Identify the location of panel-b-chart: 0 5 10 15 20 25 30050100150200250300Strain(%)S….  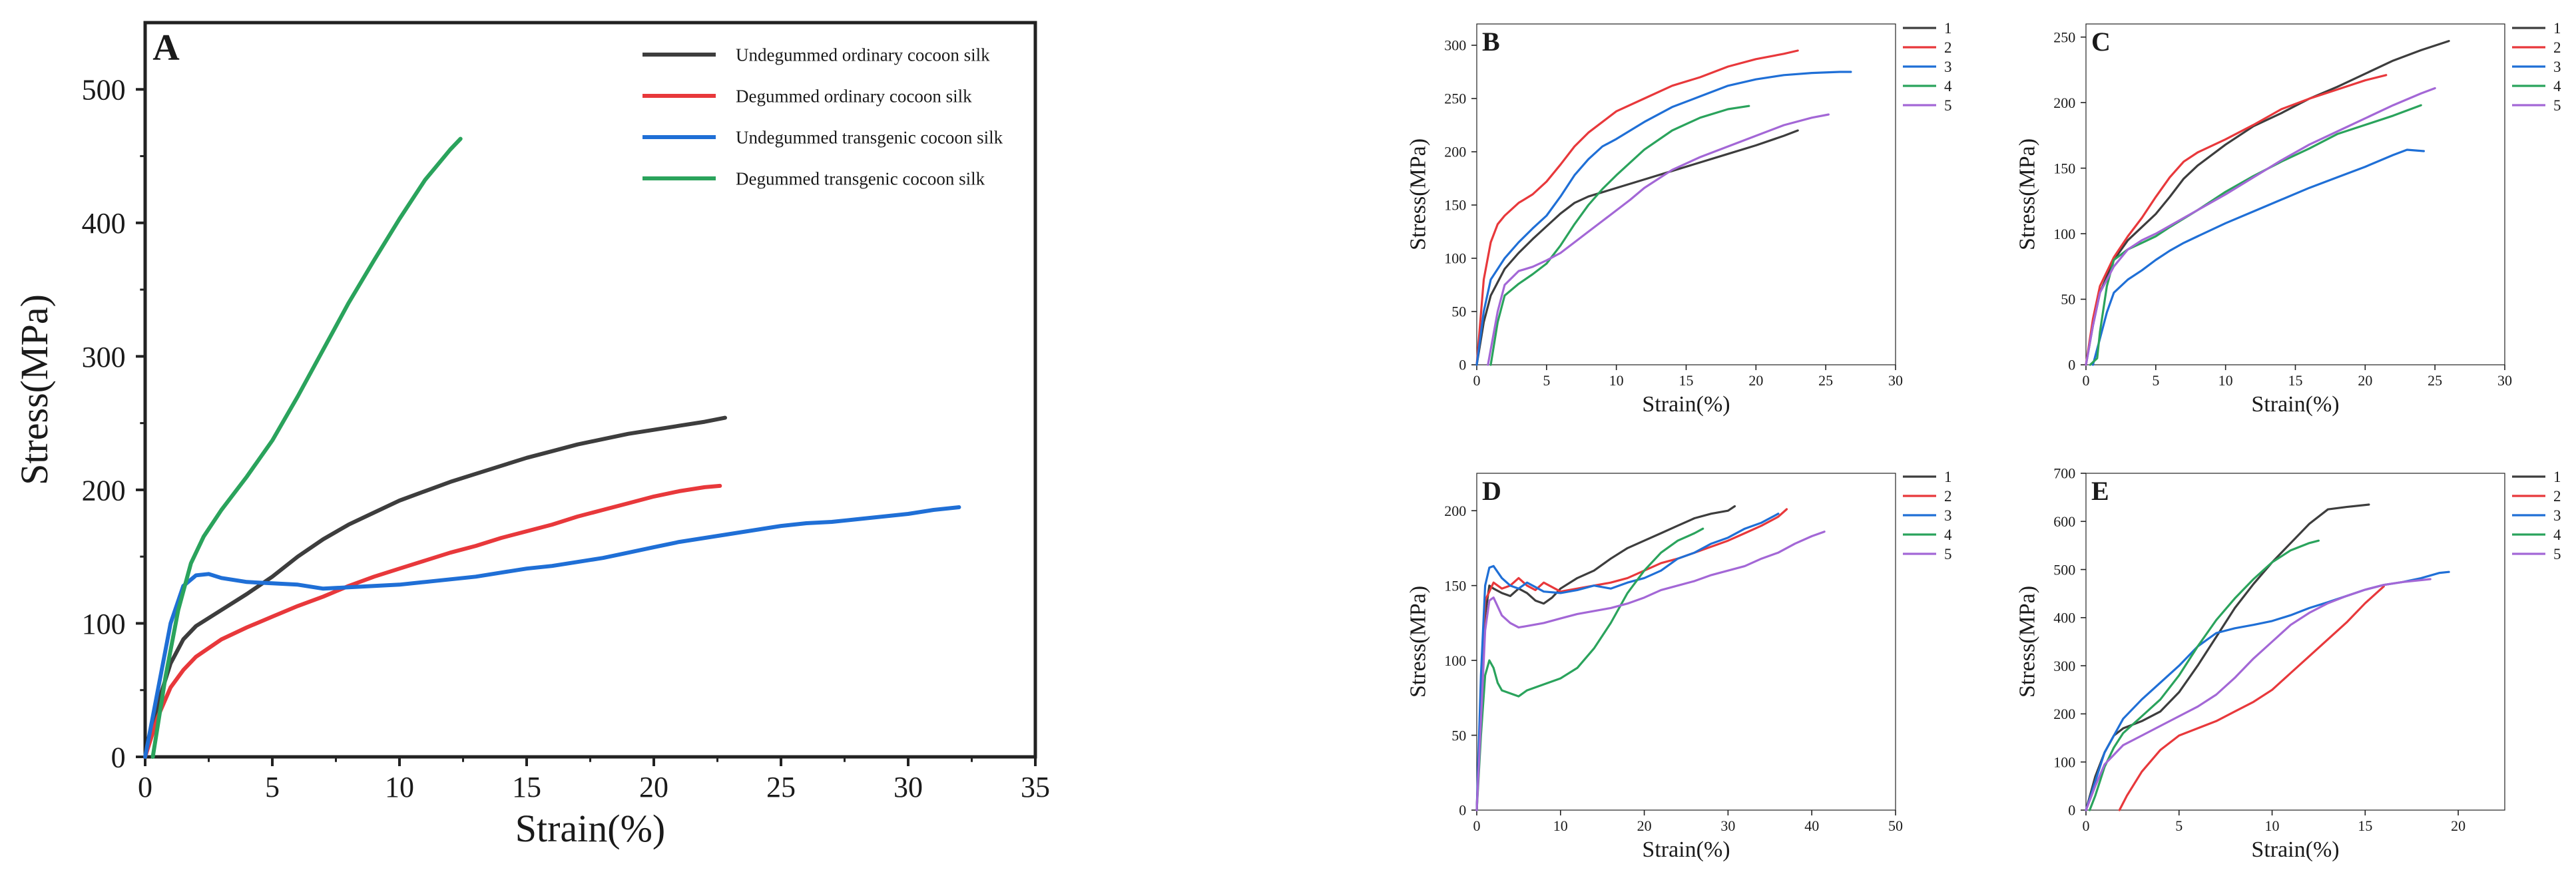
(1679, 218).